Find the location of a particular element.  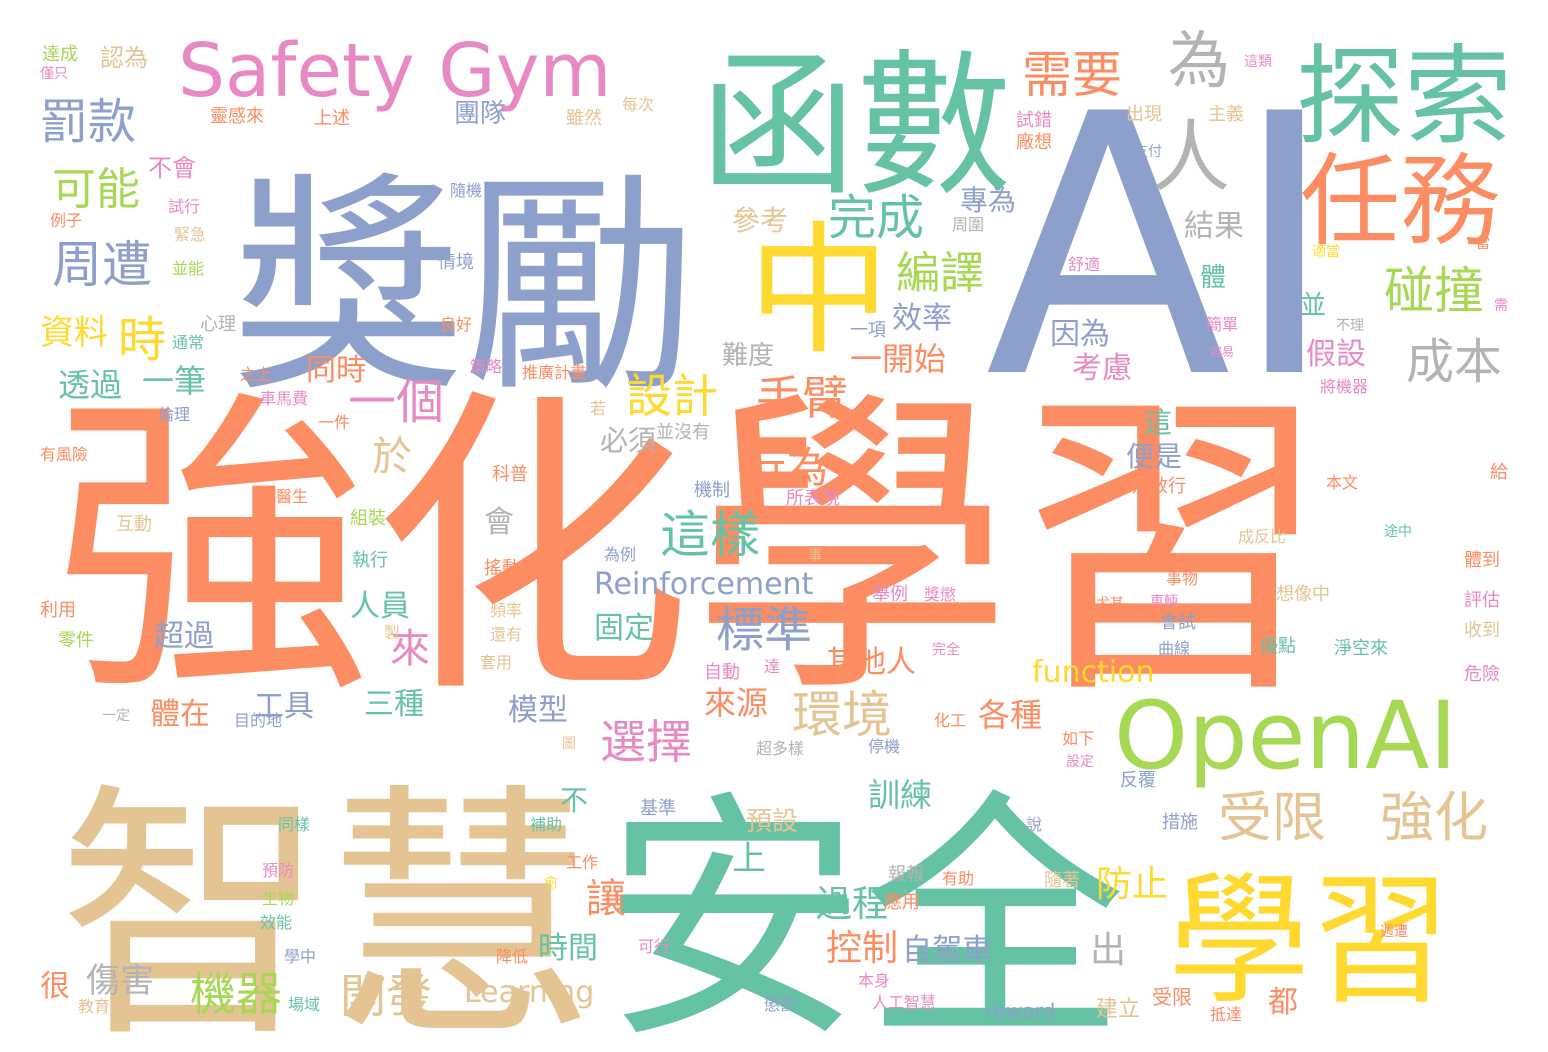

word-雖然: 雖然 is located at coordinates (584, 118).